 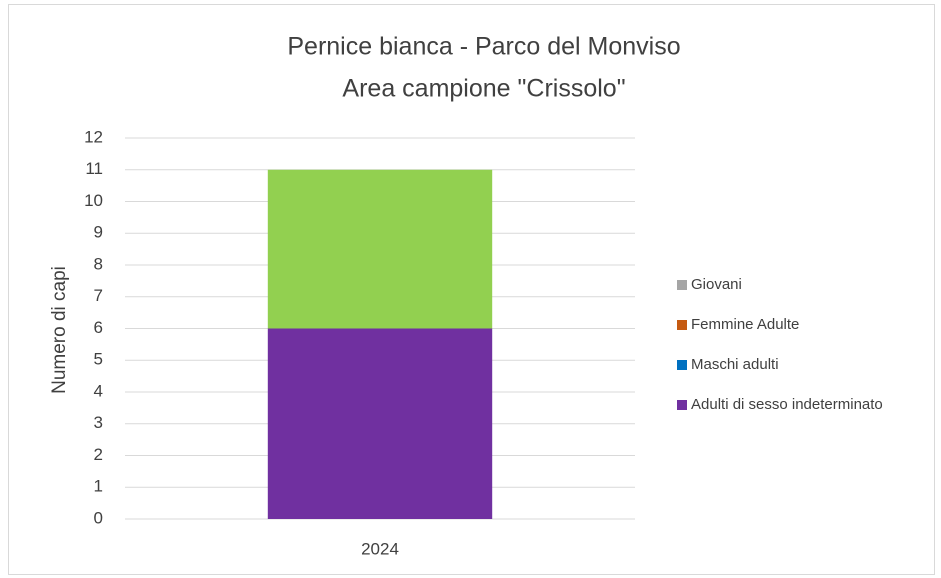 What do you see at coordinates (745, 324) in the screenshot?
I see `legend-label: Femmine Adulte` at bounding box center [745, 324].